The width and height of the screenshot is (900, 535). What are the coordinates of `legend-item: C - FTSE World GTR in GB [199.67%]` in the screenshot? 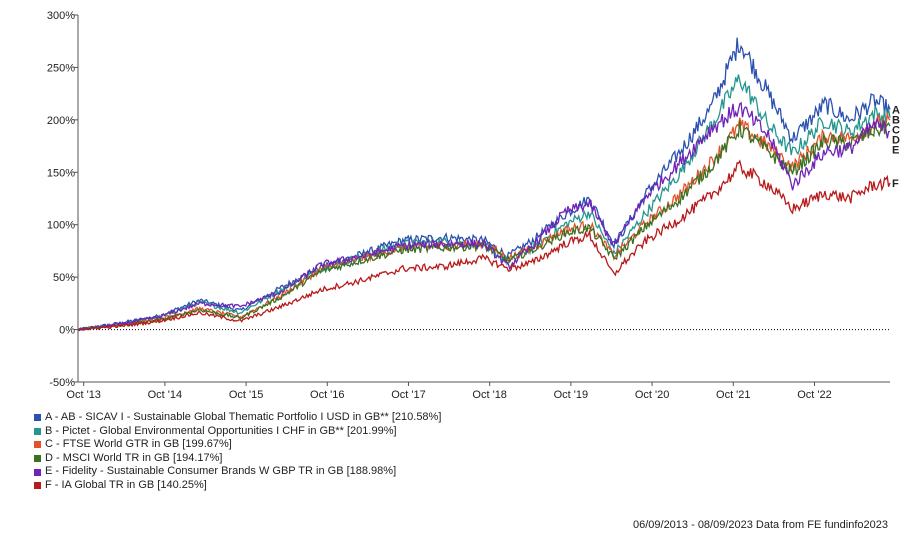 It's located at (237, 445).